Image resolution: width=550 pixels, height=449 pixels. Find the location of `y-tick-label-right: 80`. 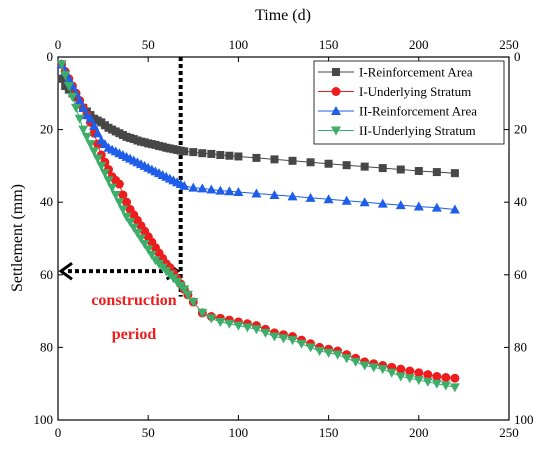

y-tick-label-right: 80 is located at coordinates (520, 346).